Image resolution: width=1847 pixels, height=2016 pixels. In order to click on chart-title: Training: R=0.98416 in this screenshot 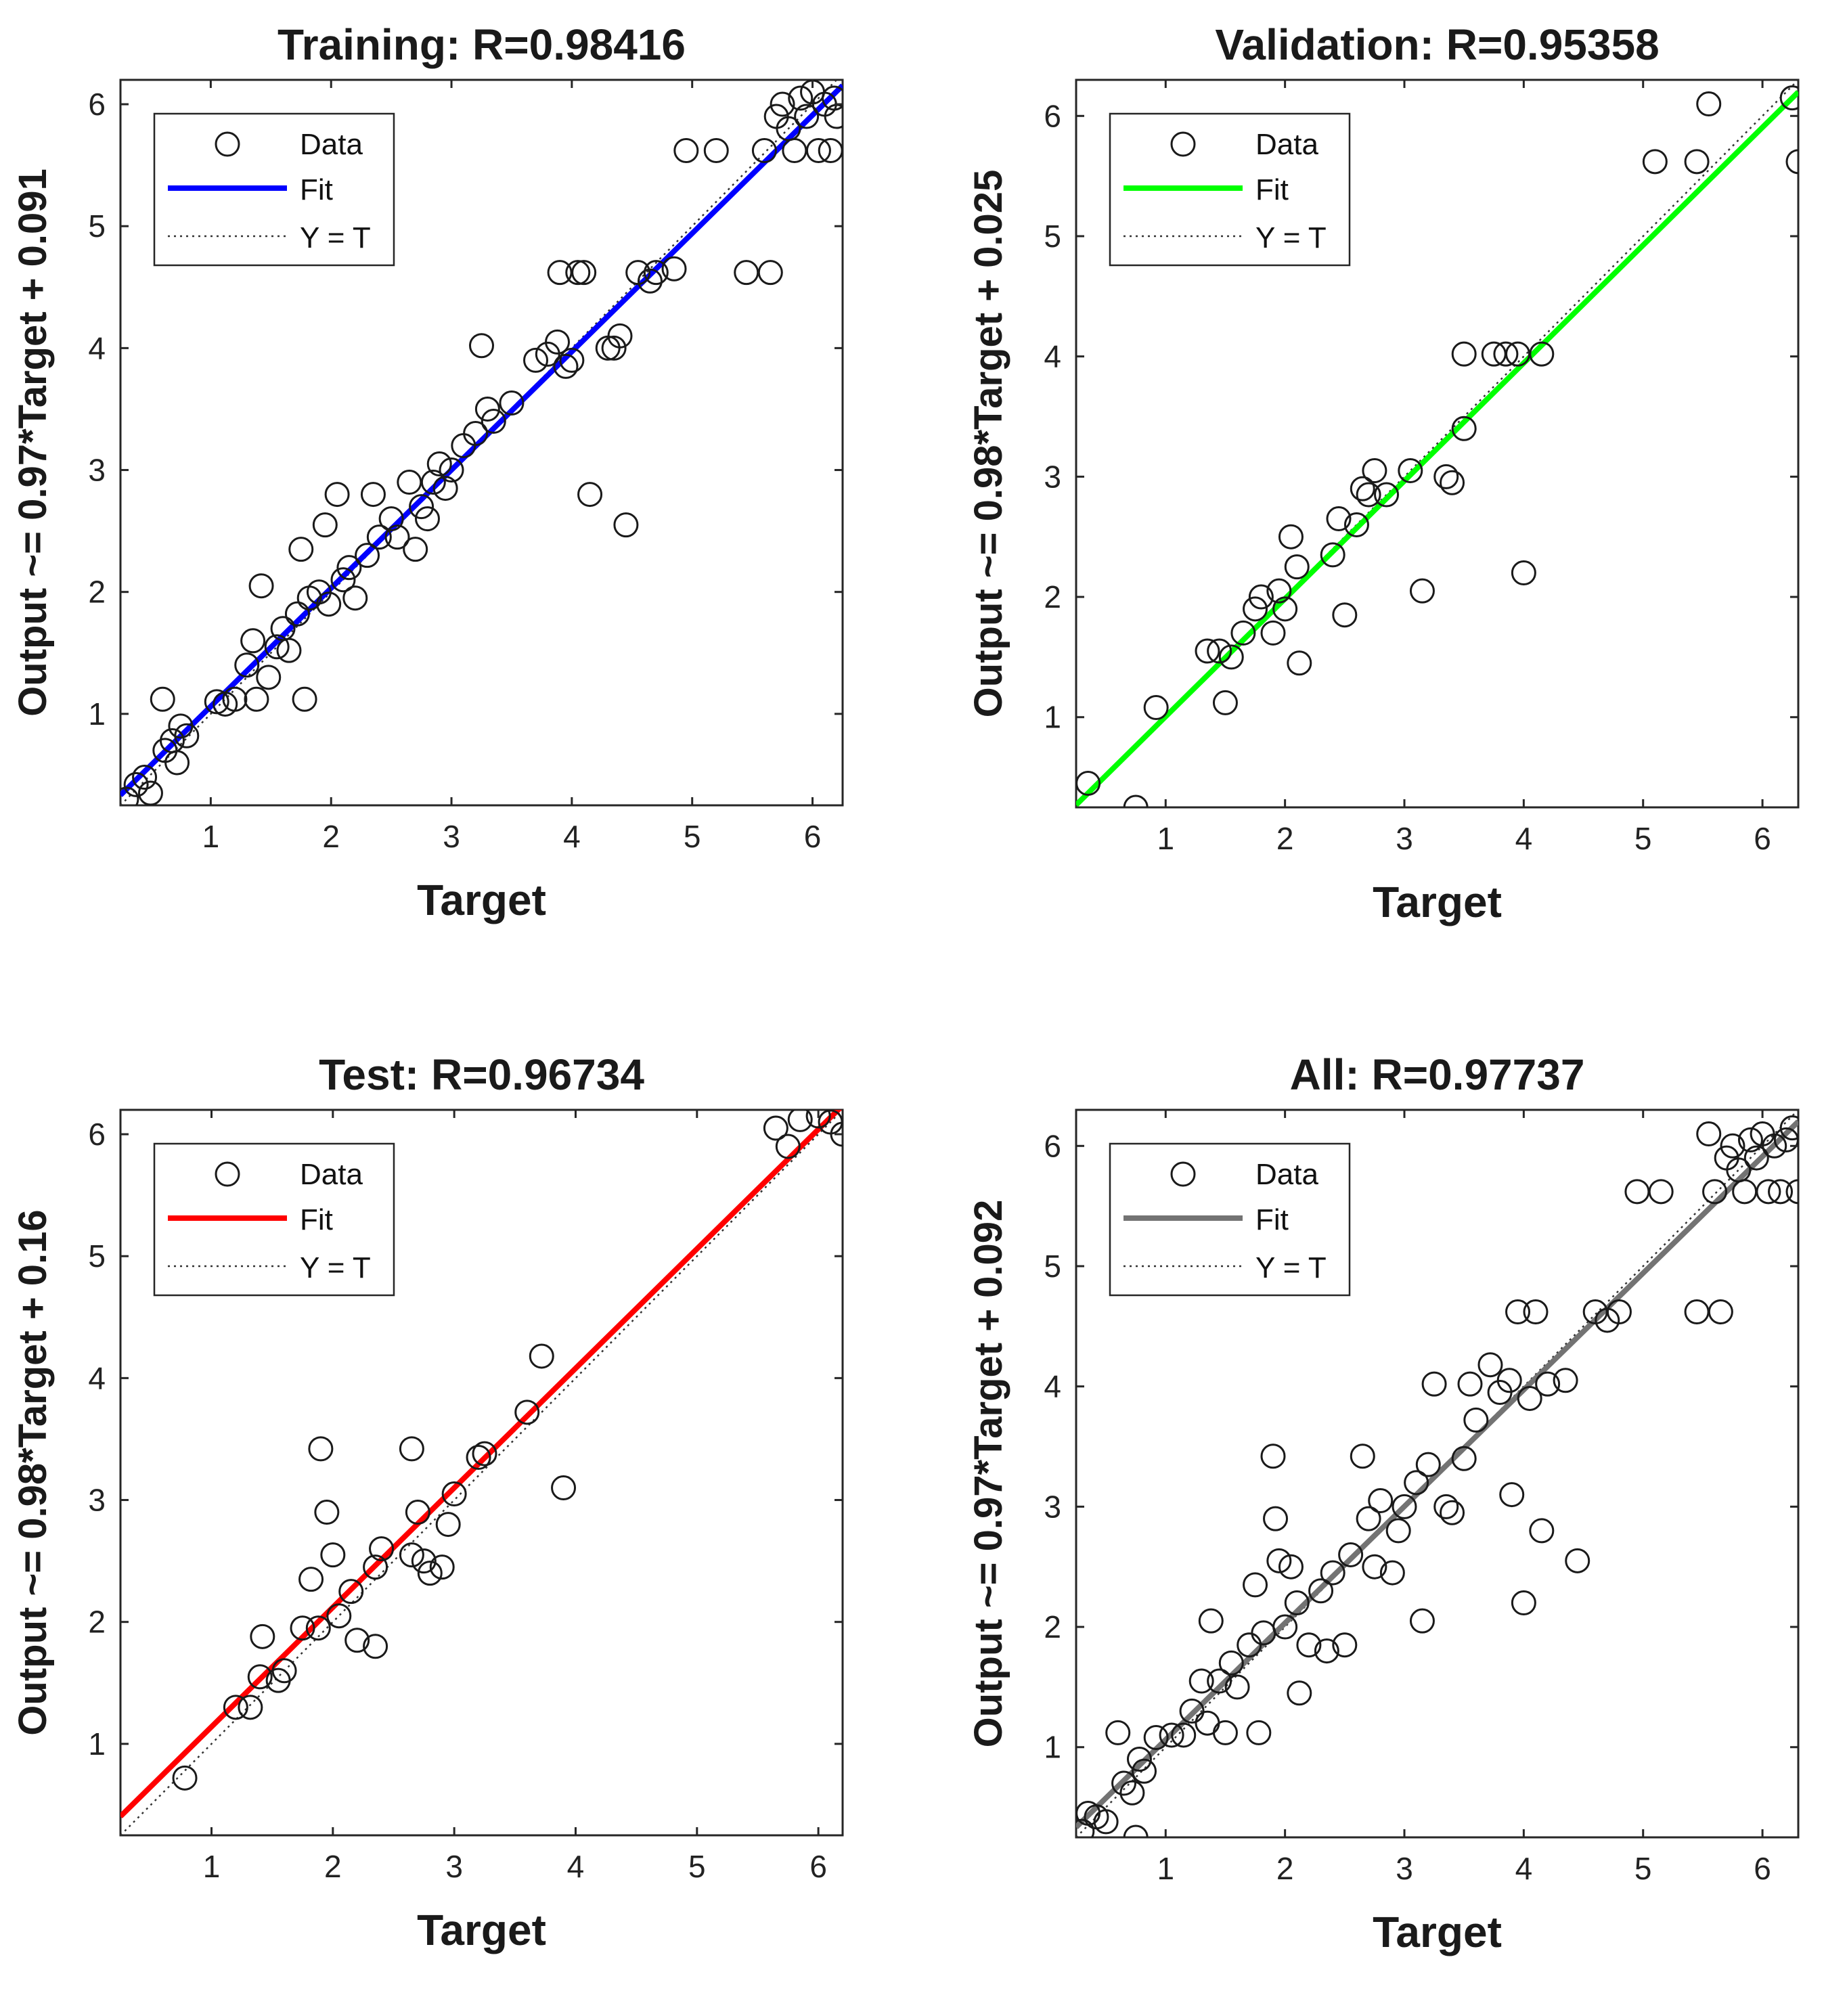, I will do `click(481, 44)`.